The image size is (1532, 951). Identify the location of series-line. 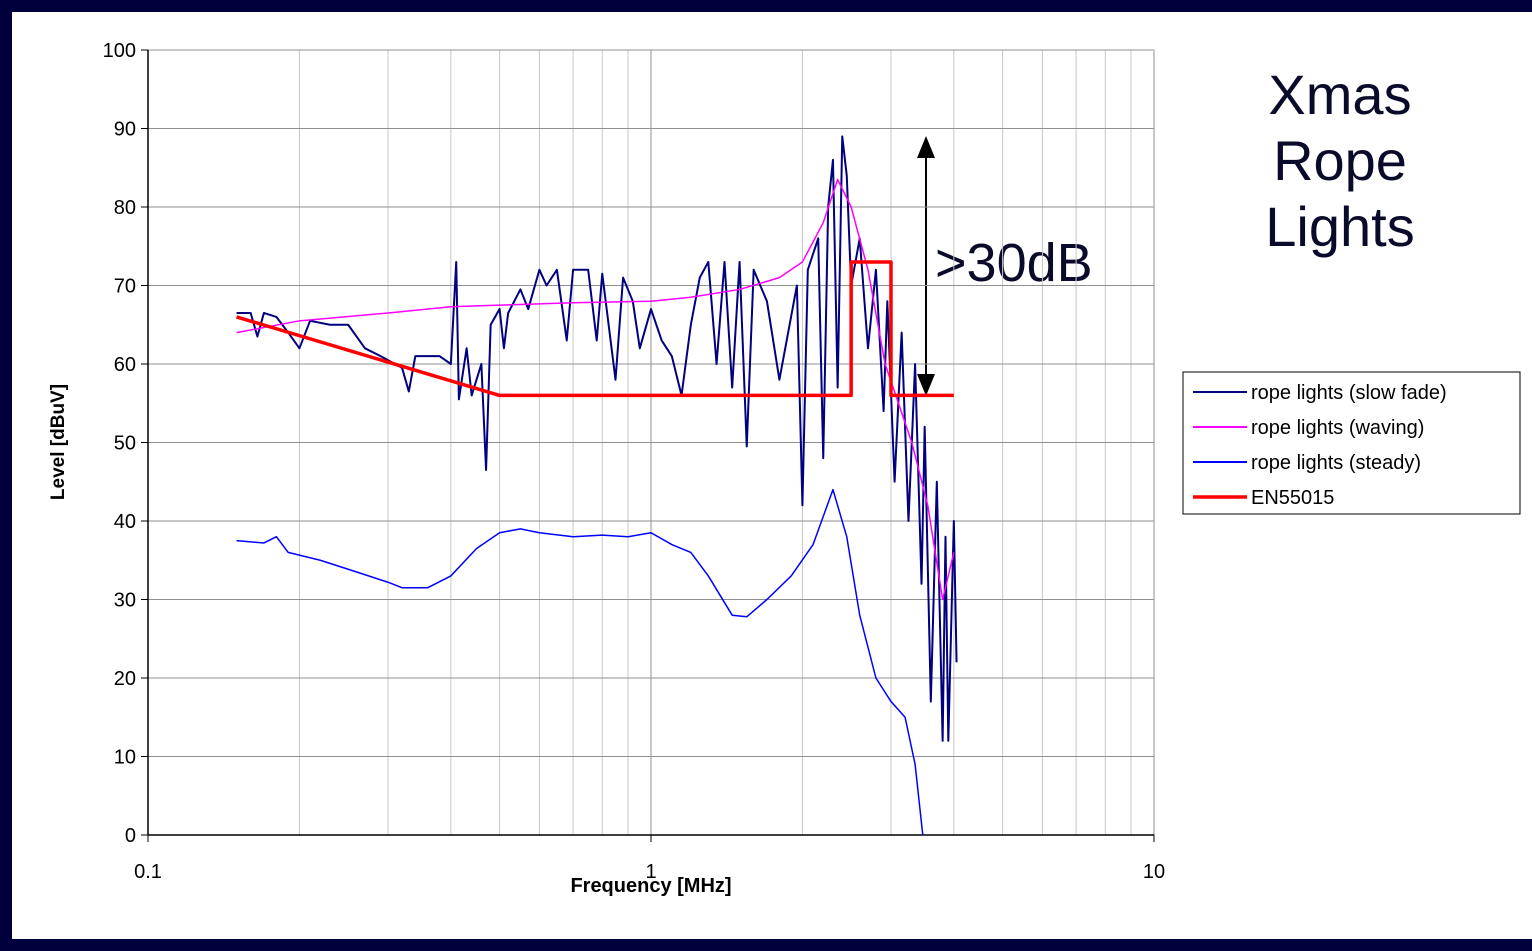
(595, 329).